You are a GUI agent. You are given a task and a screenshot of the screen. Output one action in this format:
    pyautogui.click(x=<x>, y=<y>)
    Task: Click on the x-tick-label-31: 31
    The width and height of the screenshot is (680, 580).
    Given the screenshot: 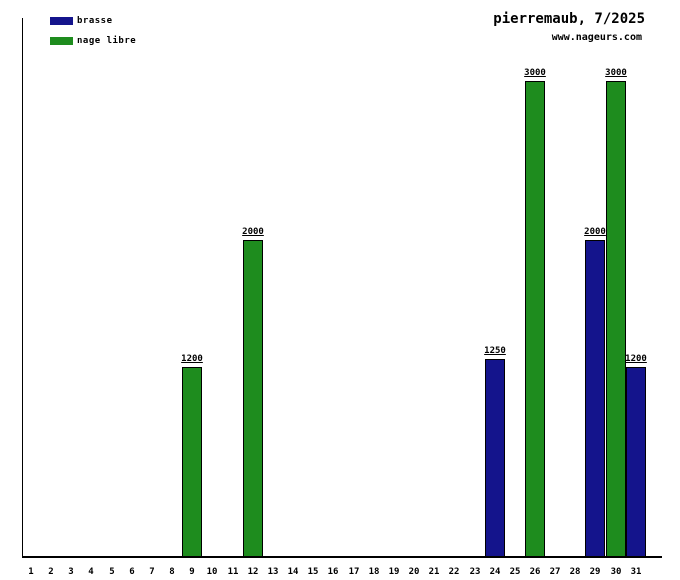 What is the action you would take?
    pyautogui.click(x=636, y=572)
    